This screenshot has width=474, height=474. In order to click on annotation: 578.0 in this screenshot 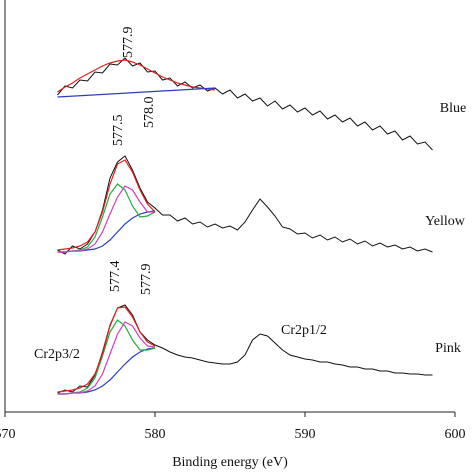, I will do `click(149, 113)`.